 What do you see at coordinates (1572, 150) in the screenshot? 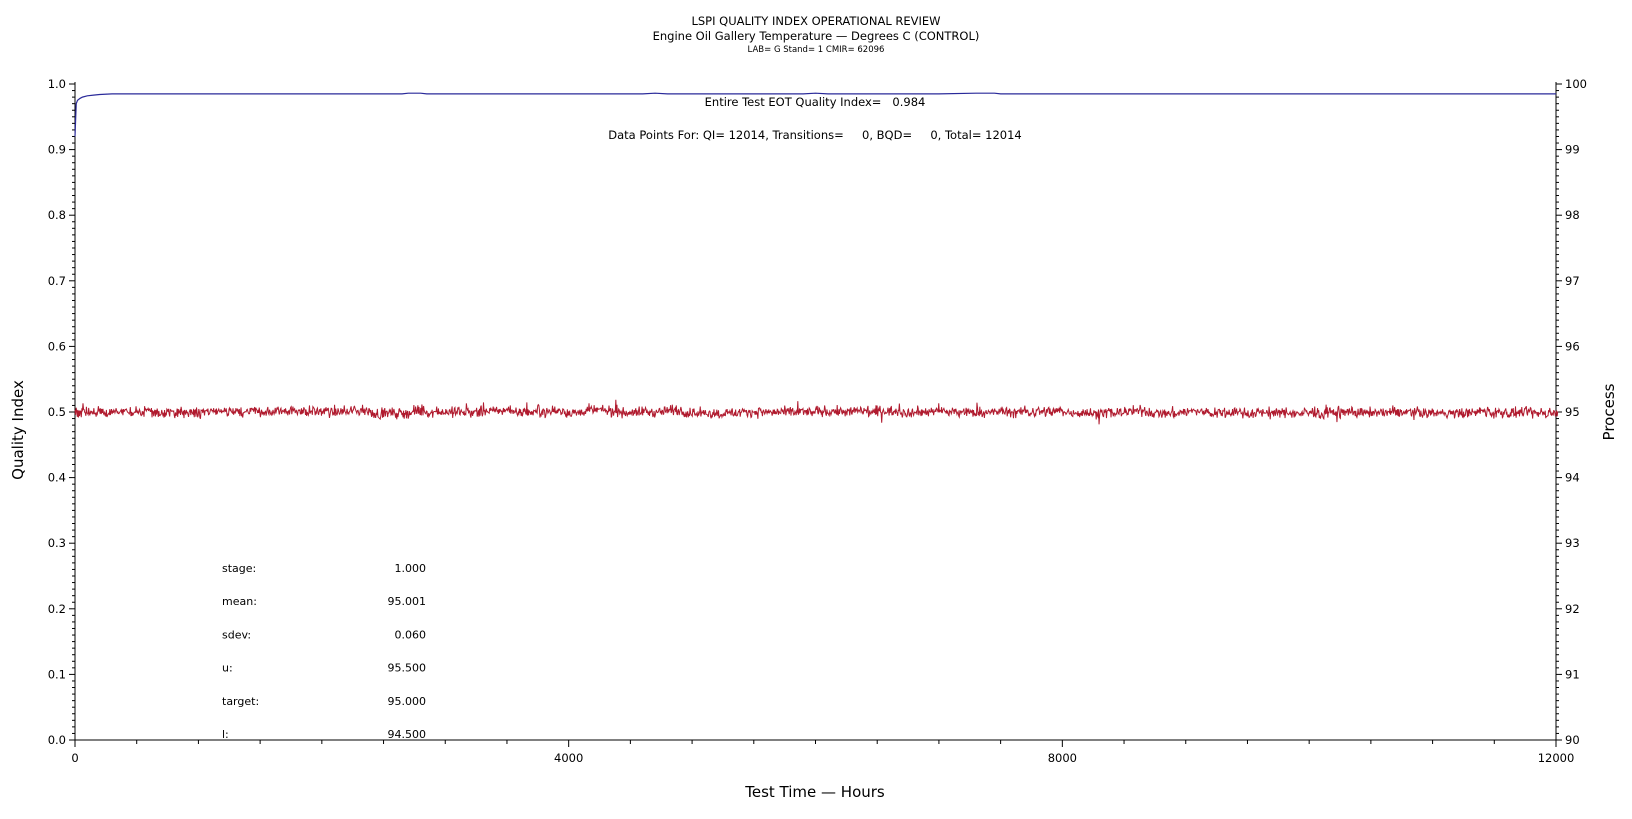
I see `y2-tick-label: 99` at bounding box center [1572, 150].